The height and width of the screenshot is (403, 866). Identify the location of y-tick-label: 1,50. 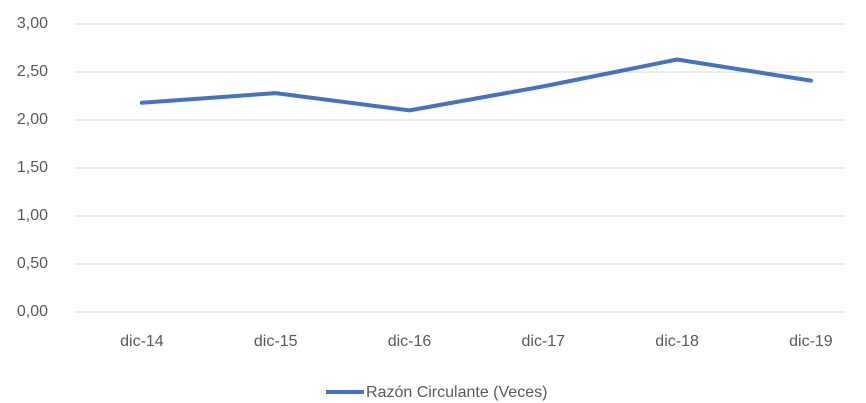
(32, 167).